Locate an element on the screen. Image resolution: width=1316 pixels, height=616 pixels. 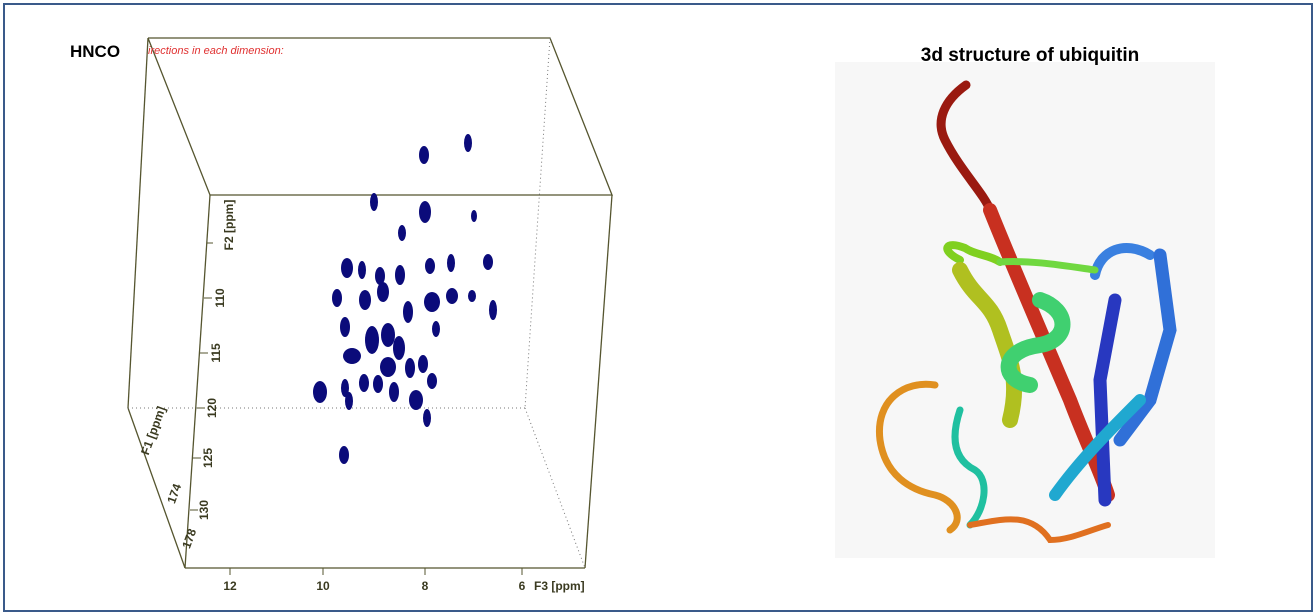
f2-tick: 120 is located at coordinates (212, 408).